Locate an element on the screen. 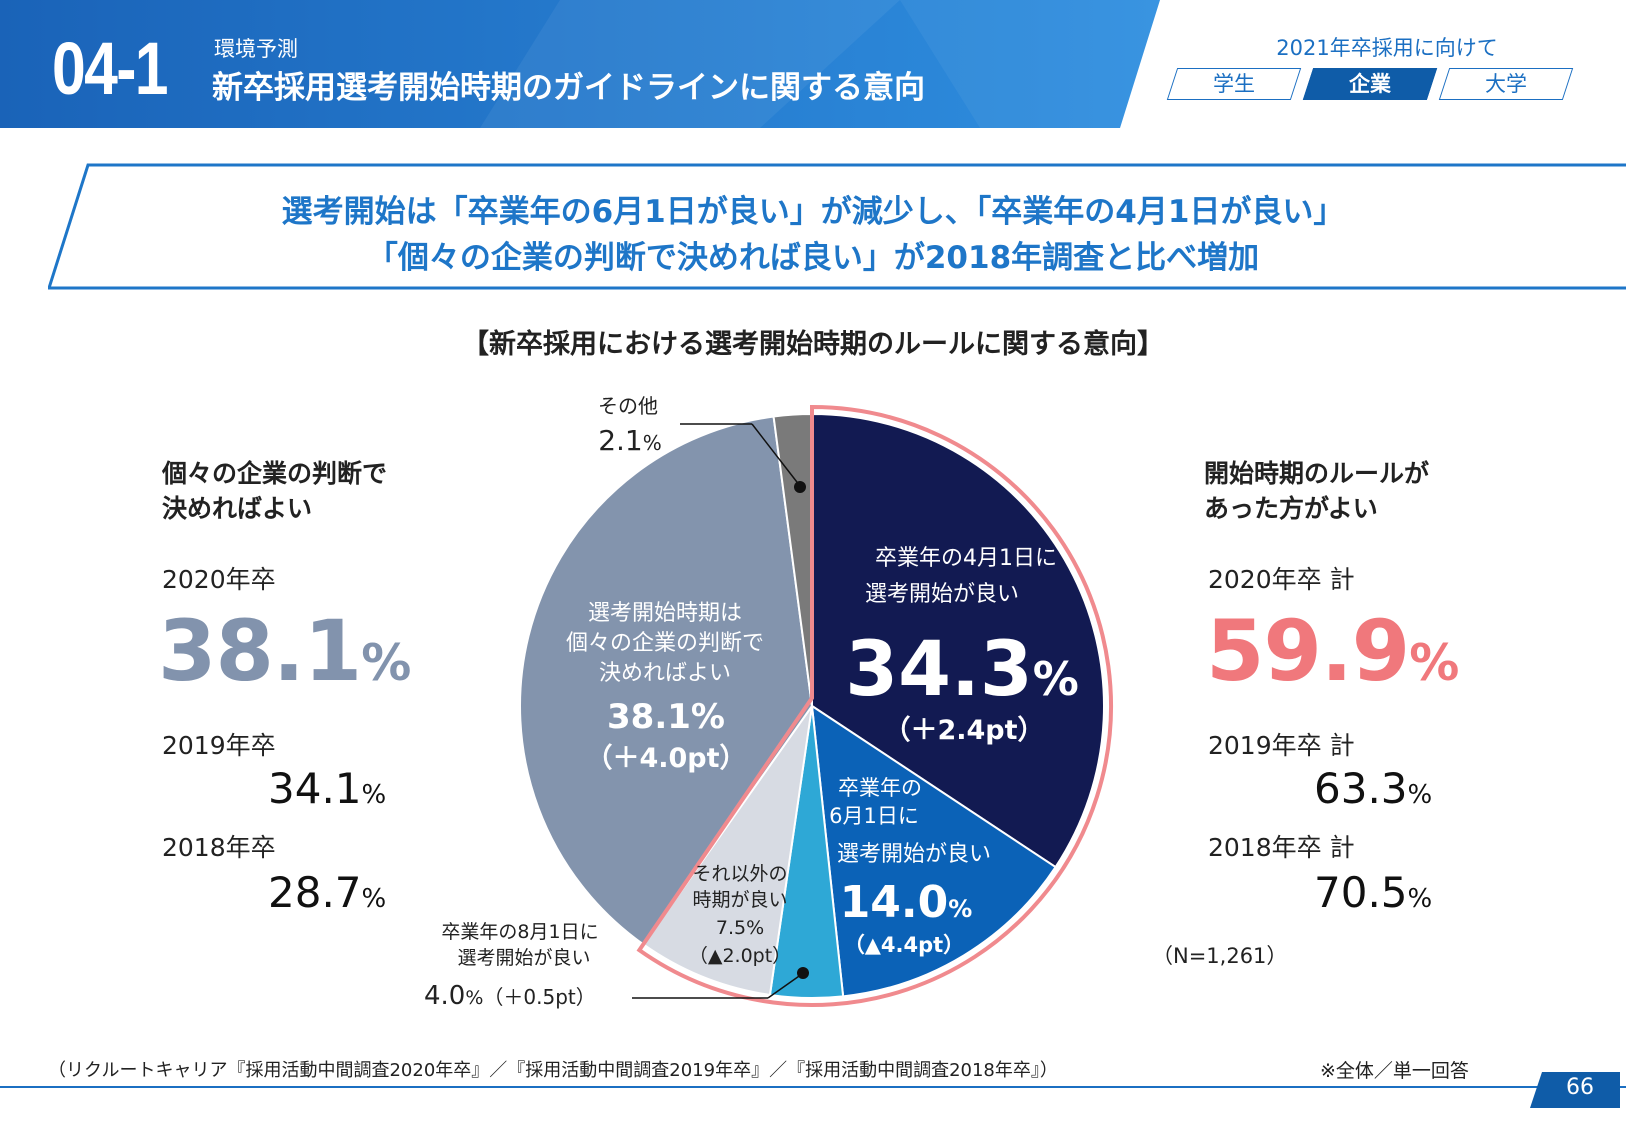 Image resolution: width=1626 pixels, height=1125 pixels. slice-other-value: 2.1% is located at coordinates (630, 440).